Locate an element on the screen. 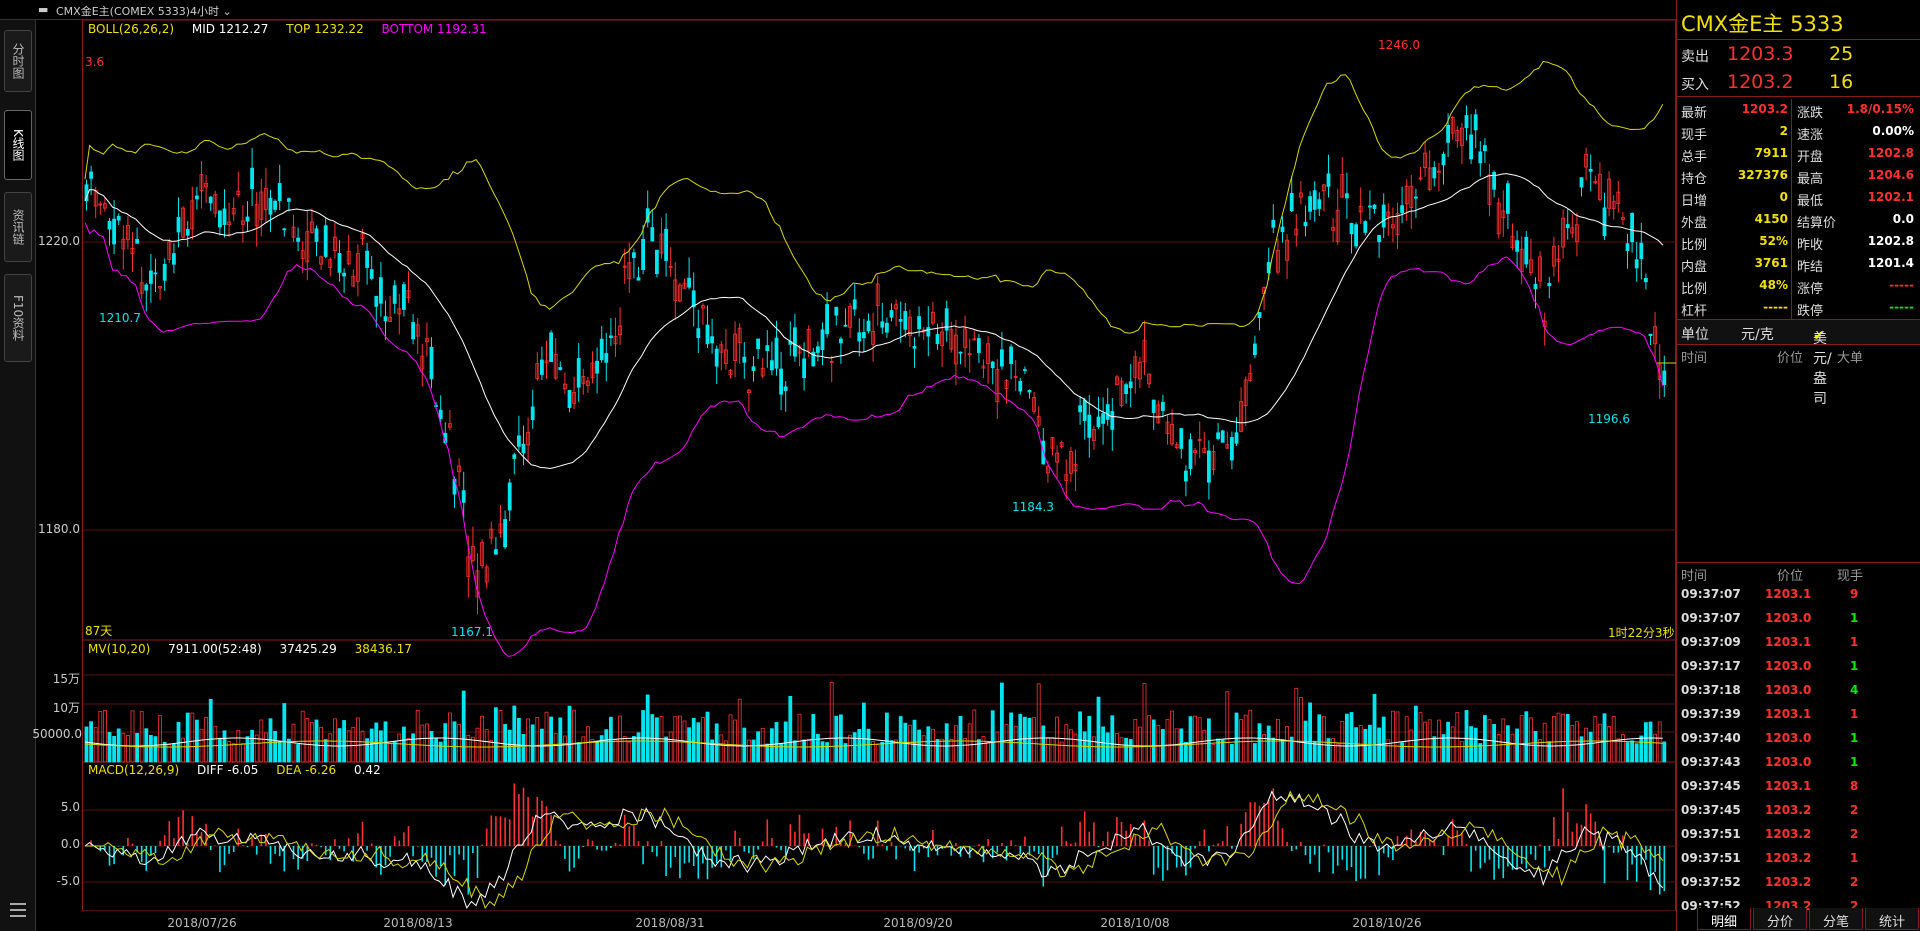 The image size is (1920, 931). x-label-0813: 2018/08/13 is located at coordinates (418, 923).